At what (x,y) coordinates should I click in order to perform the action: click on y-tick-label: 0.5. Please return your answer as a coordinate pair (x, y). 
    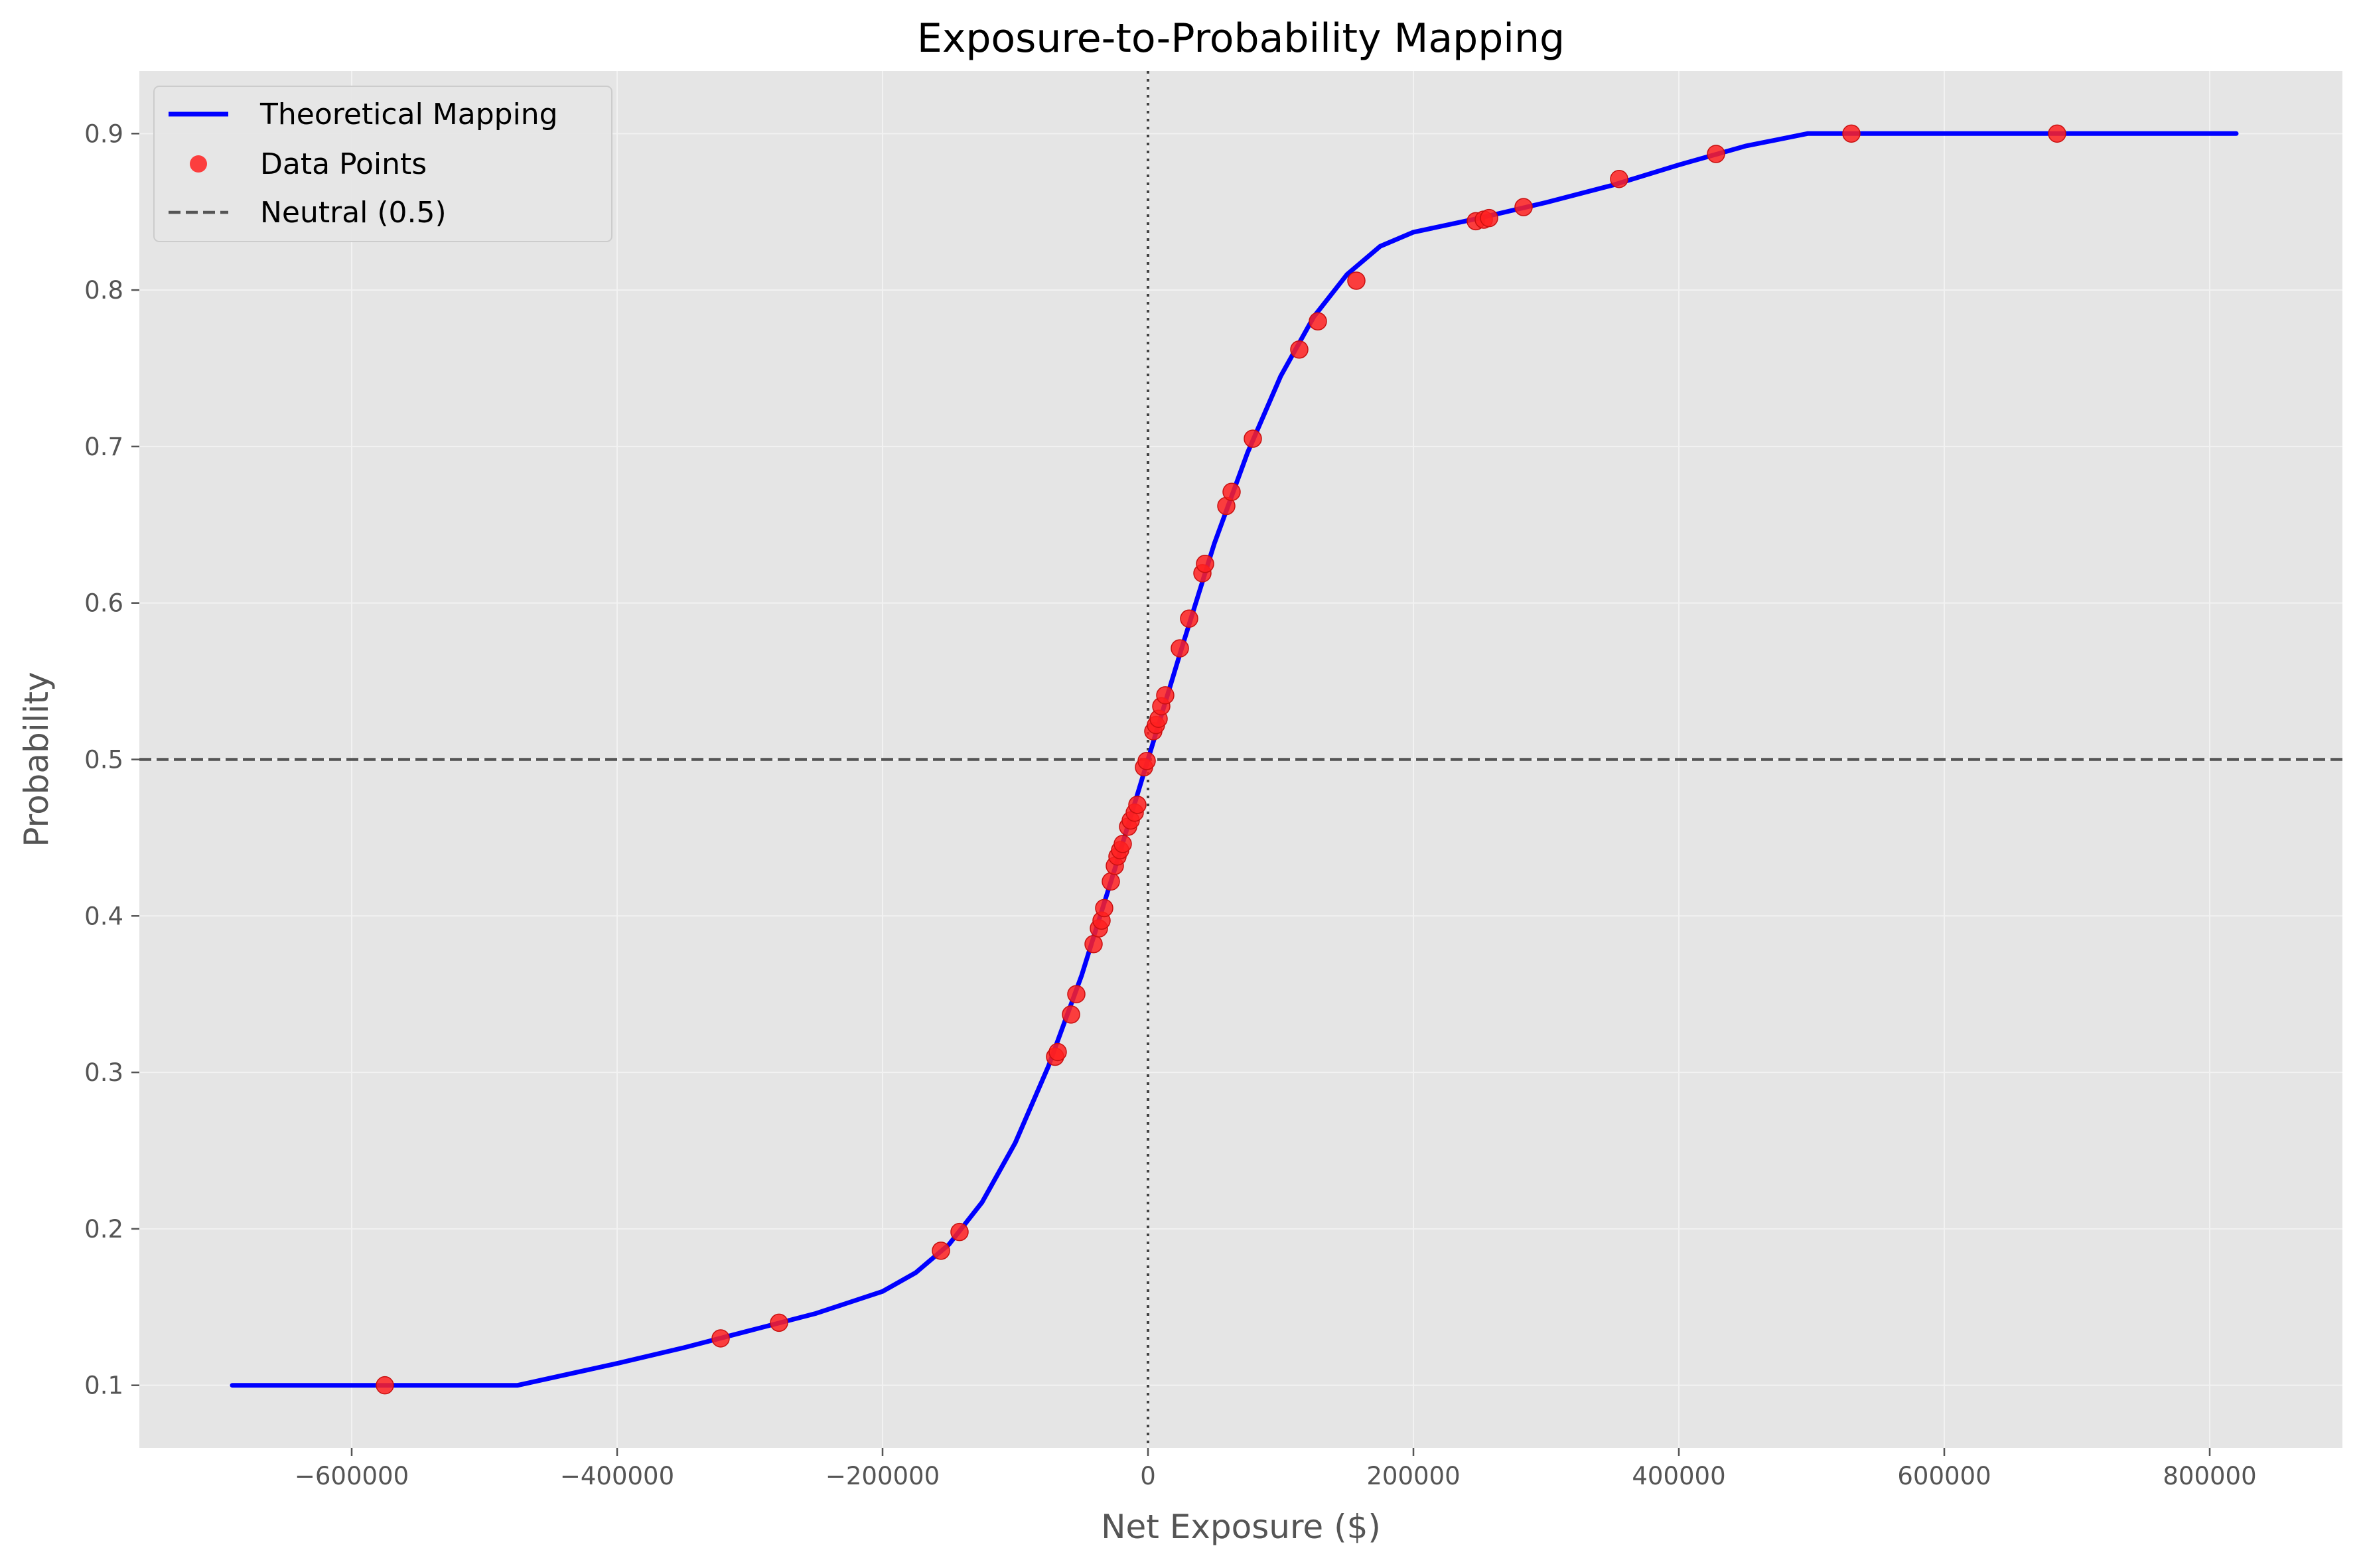
    Looking at the image, I should click on (103, 760).